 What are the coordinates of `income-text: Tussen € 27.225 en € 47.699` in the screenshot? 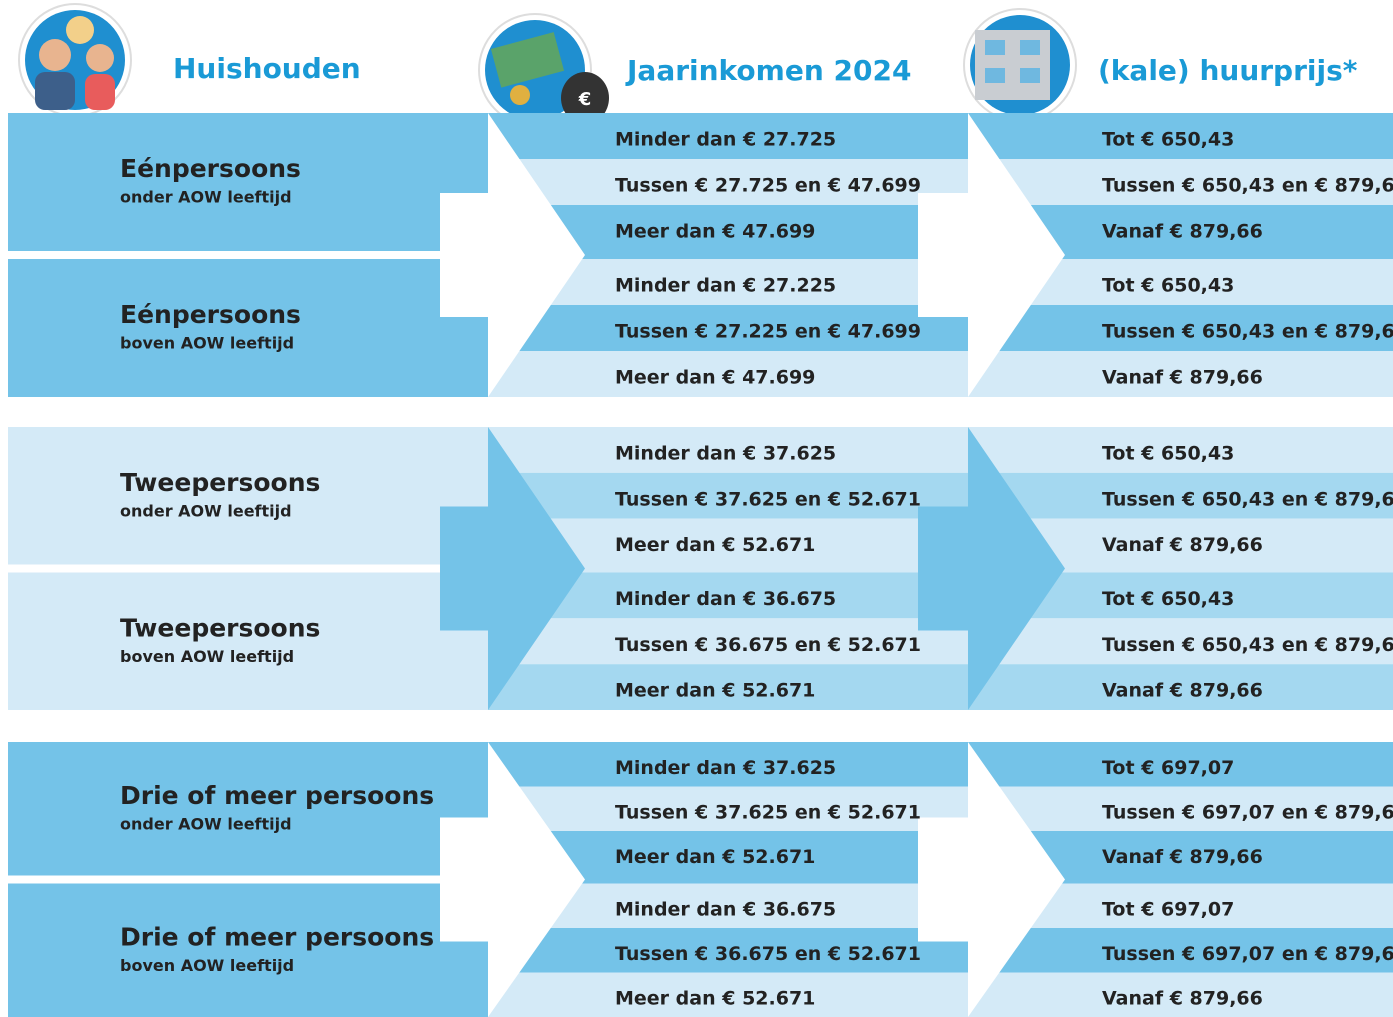 It's located at (768, 332).